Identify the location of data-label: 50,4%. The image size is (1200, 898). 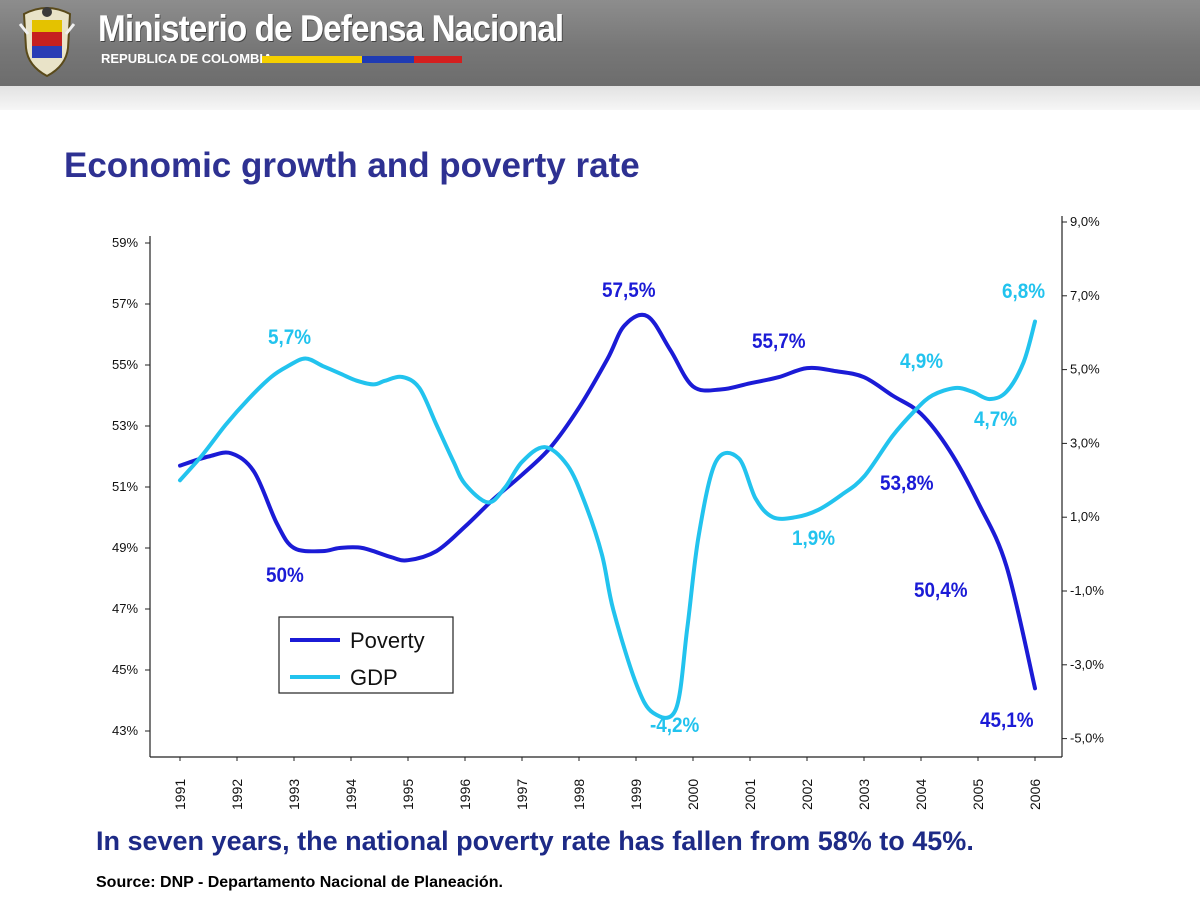
(941, 590).